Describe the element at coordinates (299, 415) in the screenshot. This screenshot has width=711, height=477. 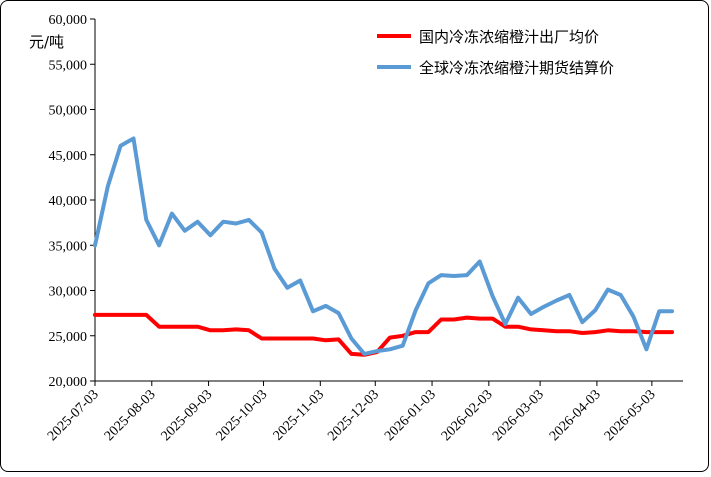
I see `x-tick-label: 2025-11-03` at that location.